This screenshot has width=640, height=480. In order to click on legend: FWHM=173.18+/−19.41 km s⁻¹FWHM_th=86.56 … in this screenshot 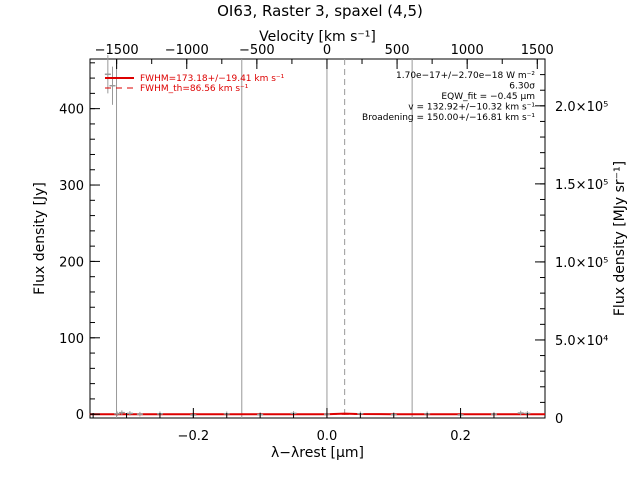, I will do `click(195, 84)`.